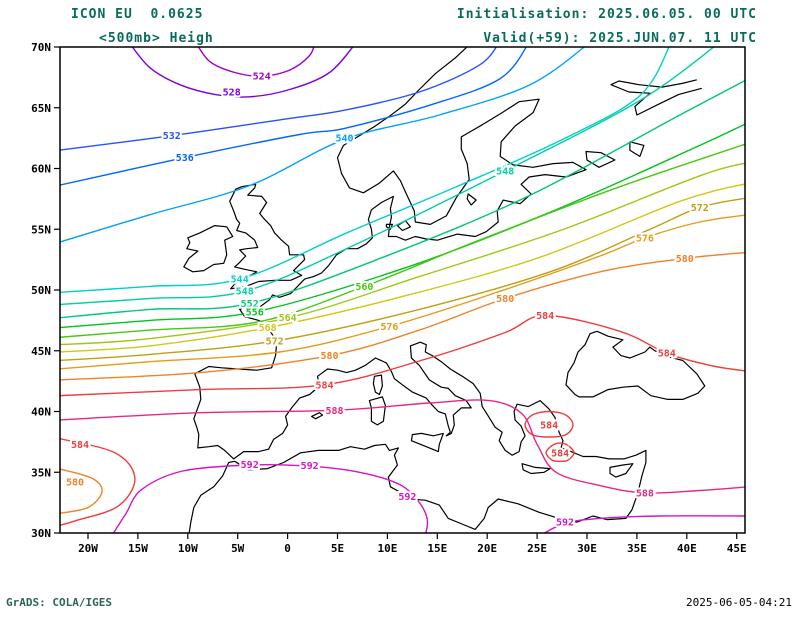  Describe the element at coordinates (137, 14) in the screenshot. I see `model-title: ICON EU 0.0625` at that location.